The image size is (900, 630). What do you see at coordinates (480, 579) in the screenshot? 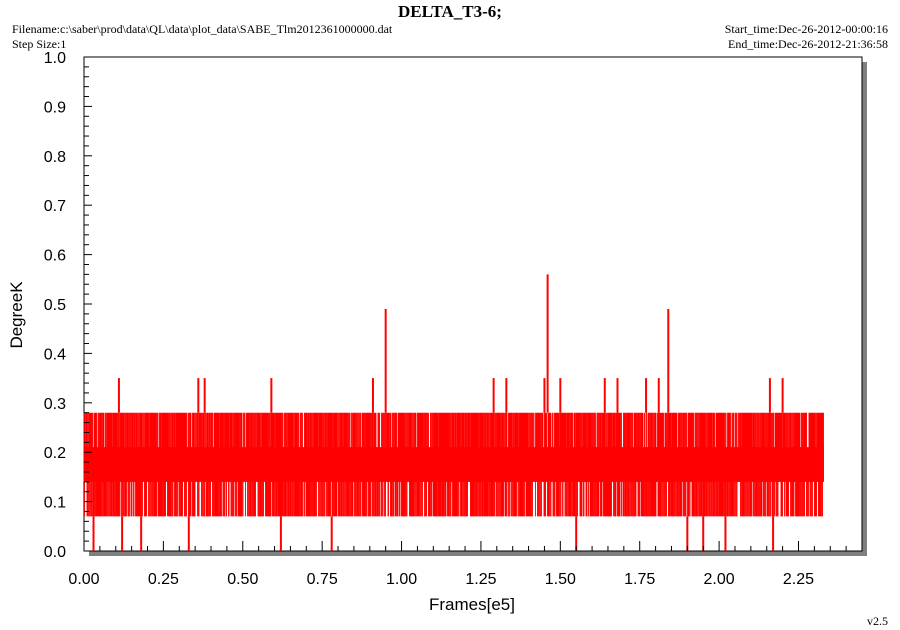
I see `x-tick-label: 1.25` at bounding box center [480, 579].